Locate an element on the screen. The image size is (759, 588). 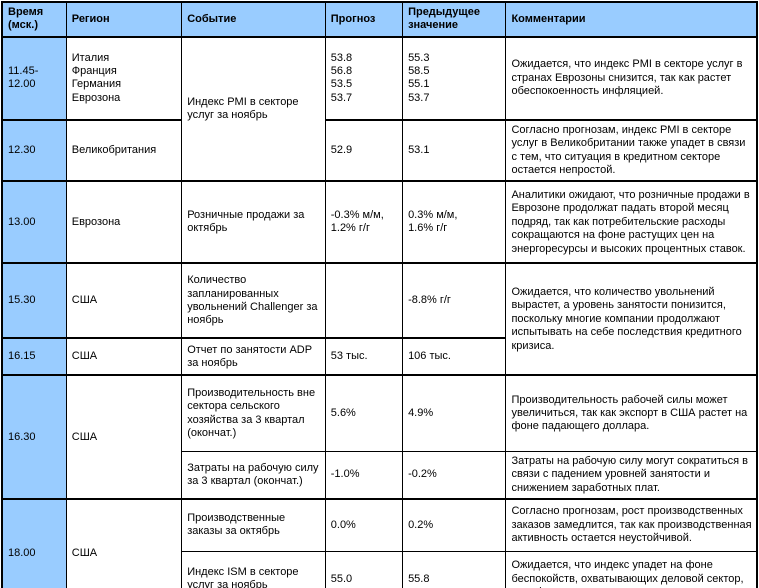
previous-value-cell: -8.8% г/г is located at coordinates (454, 300).